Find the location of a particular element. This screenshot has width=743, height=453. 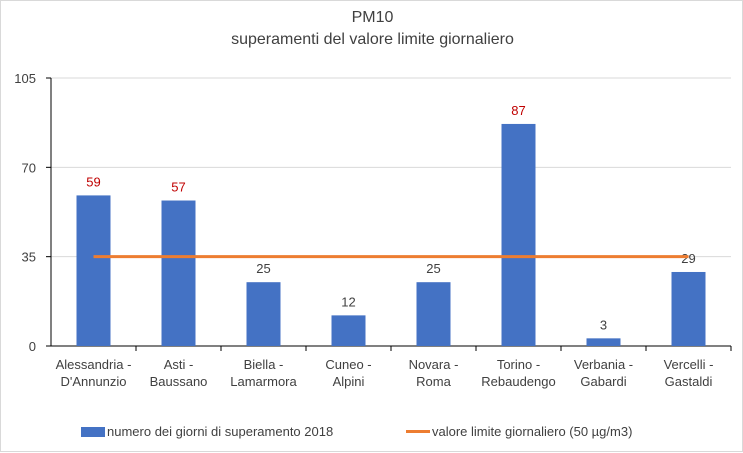

legend-label: valore limite giornaliero (50 µg/m3) is located at coordinates (532, 431).